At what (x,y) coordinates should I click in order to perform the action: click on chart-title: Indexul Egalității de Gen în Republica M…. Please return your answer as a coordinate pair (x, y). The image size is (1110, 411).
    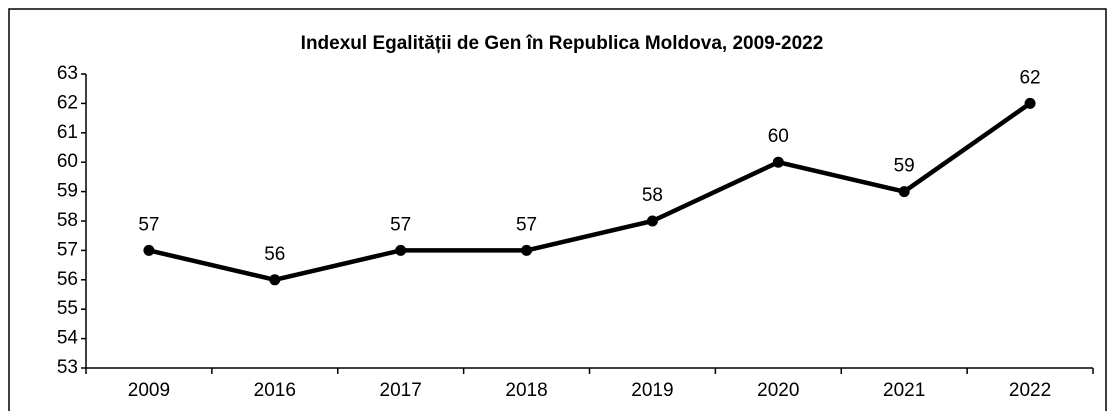
    Looking at the image, I should click on (562, 43).